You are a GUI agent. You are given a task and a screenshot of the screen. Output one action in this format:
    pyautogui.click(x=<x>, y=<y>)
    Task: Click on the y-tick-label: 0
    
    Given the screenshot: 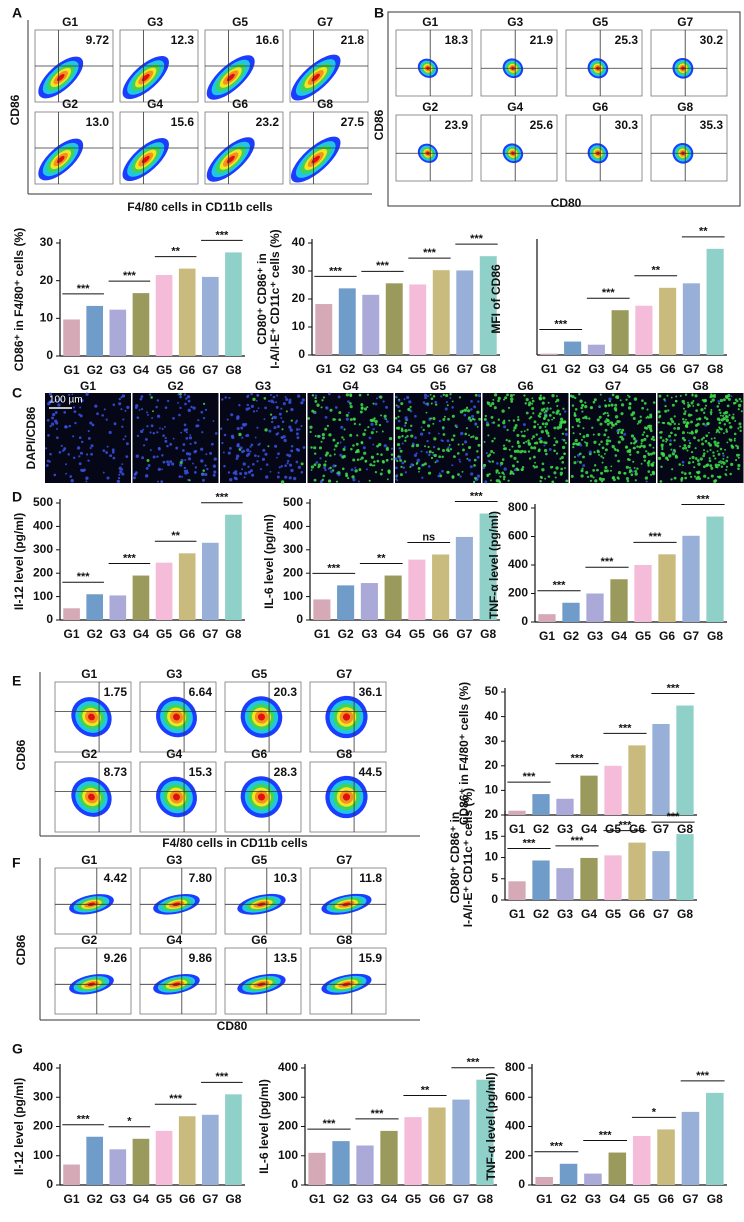 What is the action you would take?
    pyautogui.click(x=49, y=1184)
    